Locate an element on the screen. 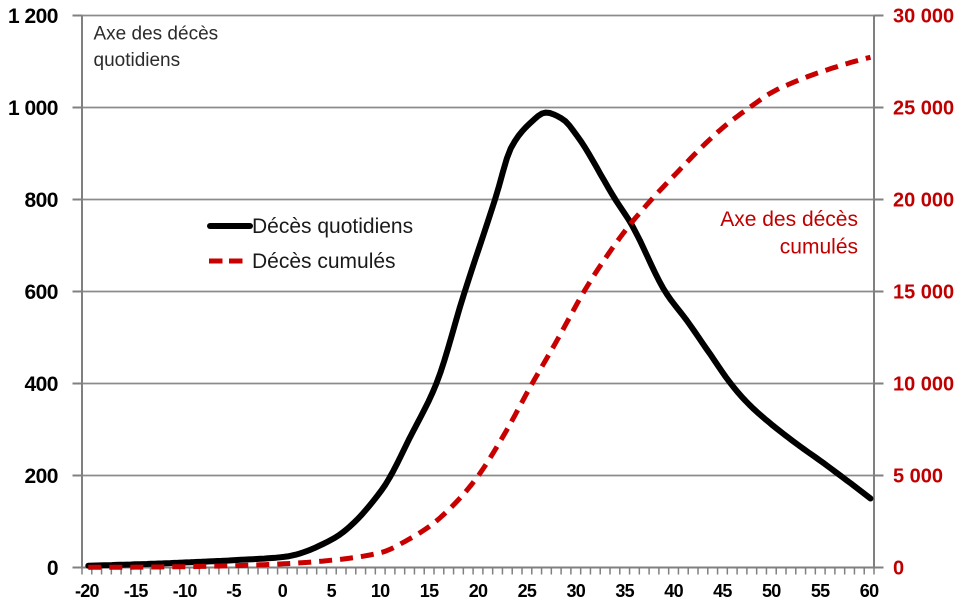 The height and width of the screenshot is (616, 967). svg-text: 60 is located at coordinates (869, 591).